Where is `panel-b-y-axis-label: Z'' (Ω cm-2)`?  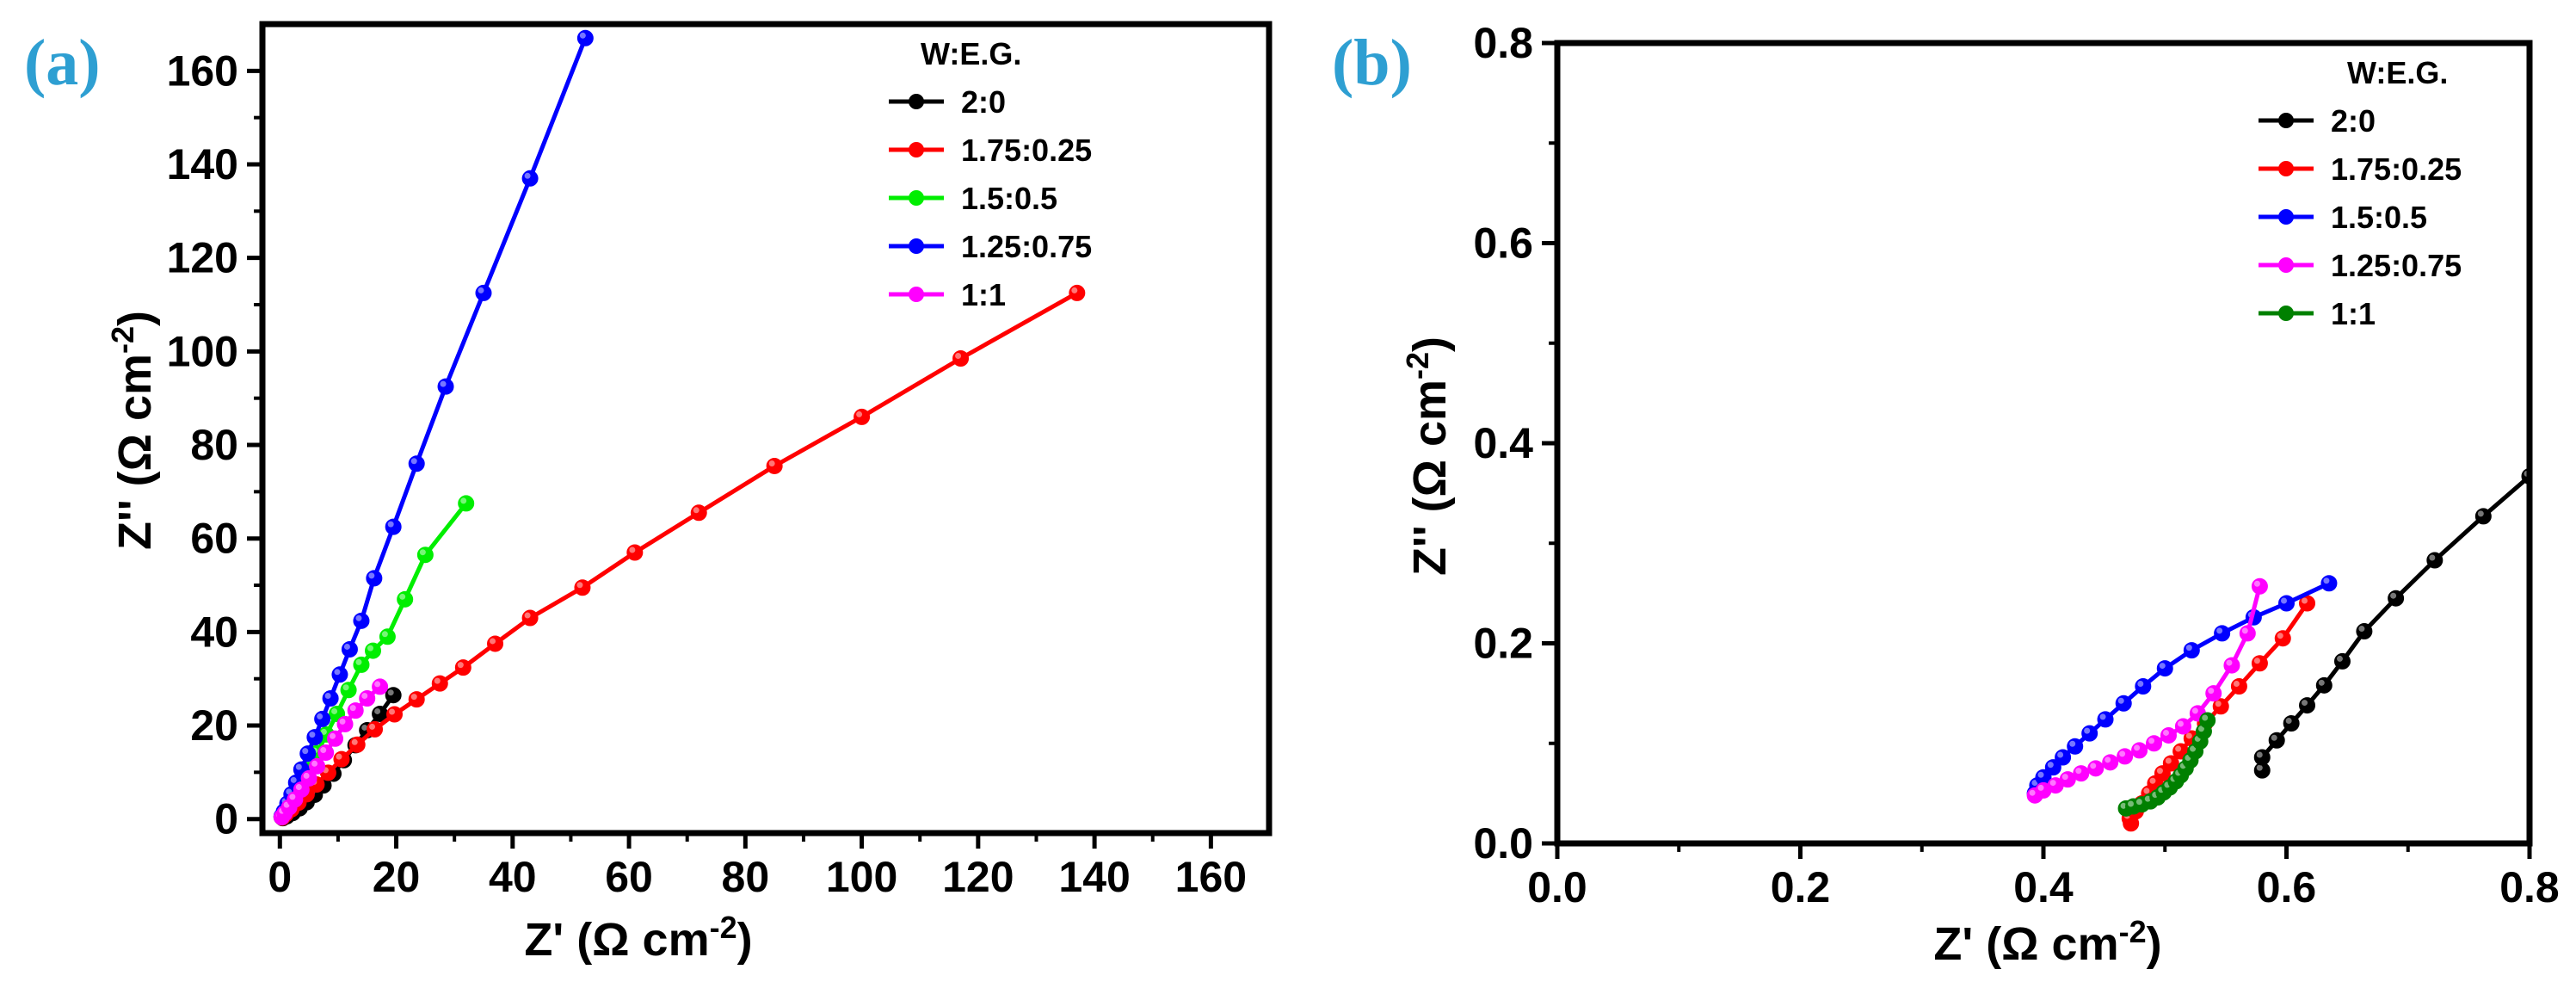 panel-b-y-axis-label: Z'' (Ω cm-2) is located at coordinates (1428, 457).